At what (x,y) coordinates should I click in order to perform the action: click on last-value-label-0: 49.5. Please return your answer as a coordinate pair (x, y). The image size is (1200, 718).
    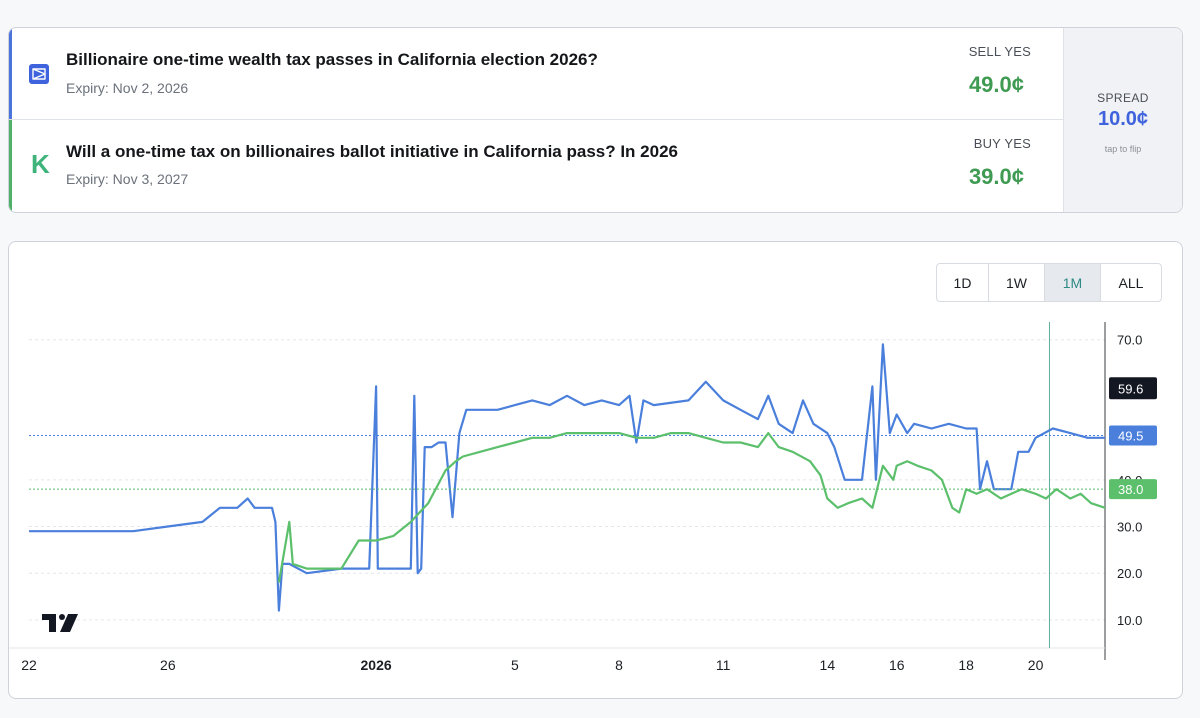
    Looking at the image, I should click on (1130, 435).